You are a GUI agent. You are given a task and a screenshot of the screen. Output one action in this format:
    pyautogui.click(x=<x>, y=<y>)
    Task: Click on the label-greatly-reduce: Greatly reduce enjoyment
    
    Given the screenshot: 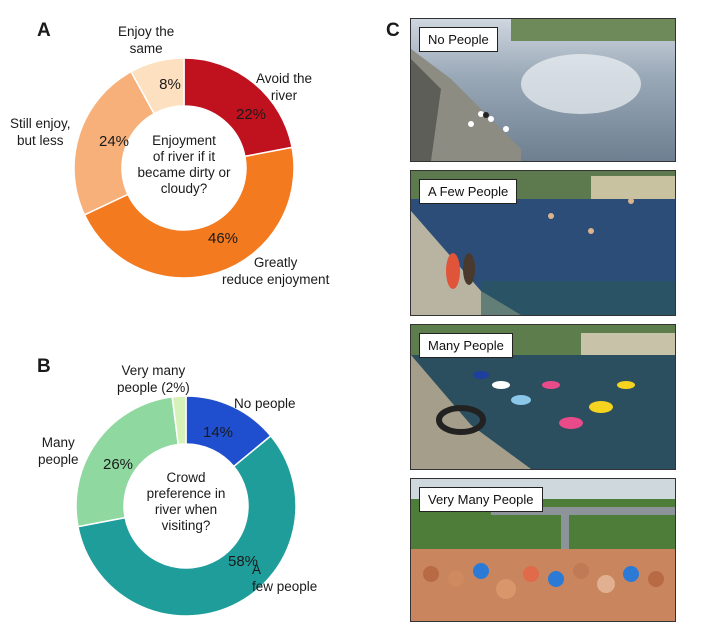 What is the action you would take?
    pyautogui.click(x=276, y=271)
    